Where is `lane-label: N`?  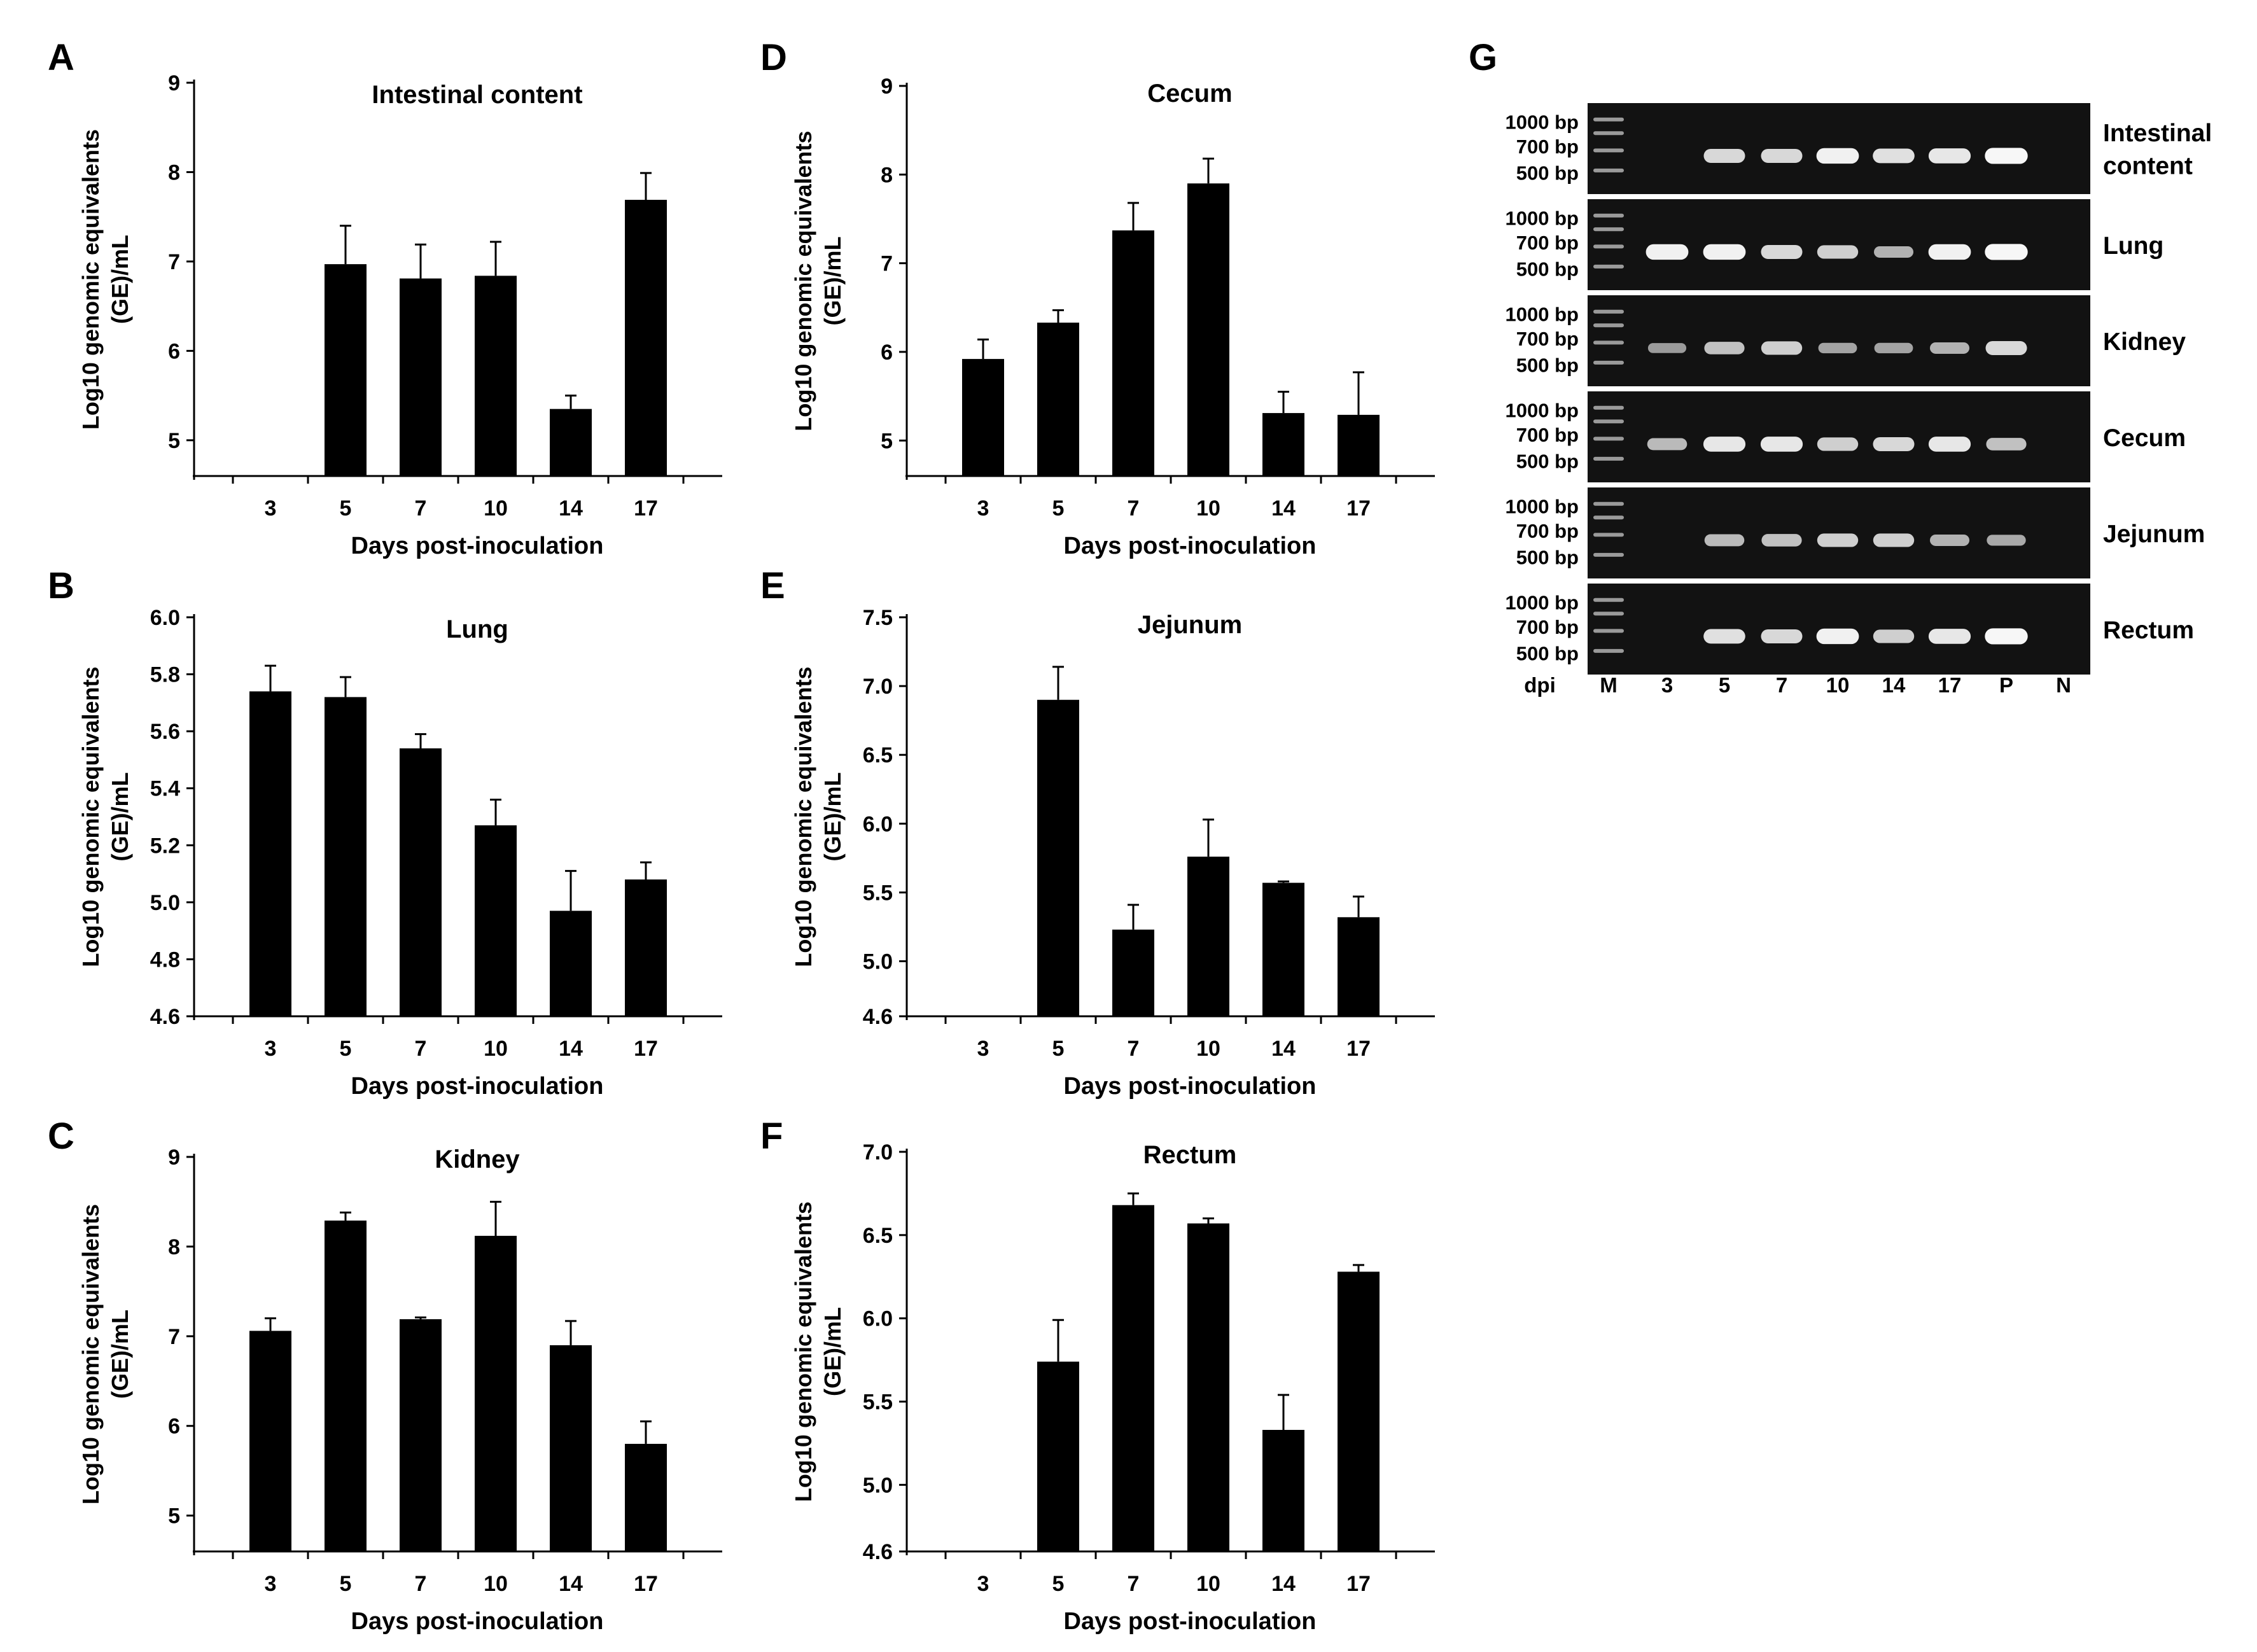 lane-label: N is located at coordinates (2064, 685).